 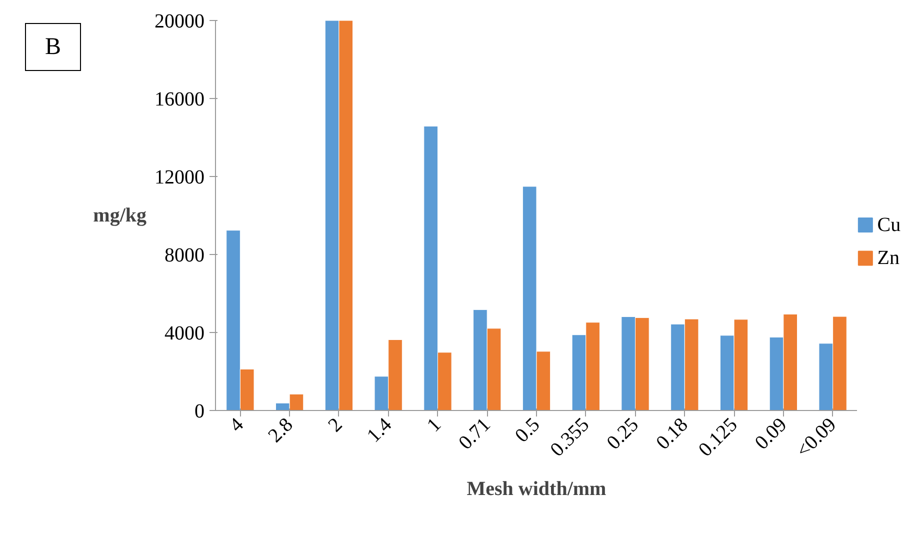 I want to click on x-tick-label: 1, so click(x=434, y=425).